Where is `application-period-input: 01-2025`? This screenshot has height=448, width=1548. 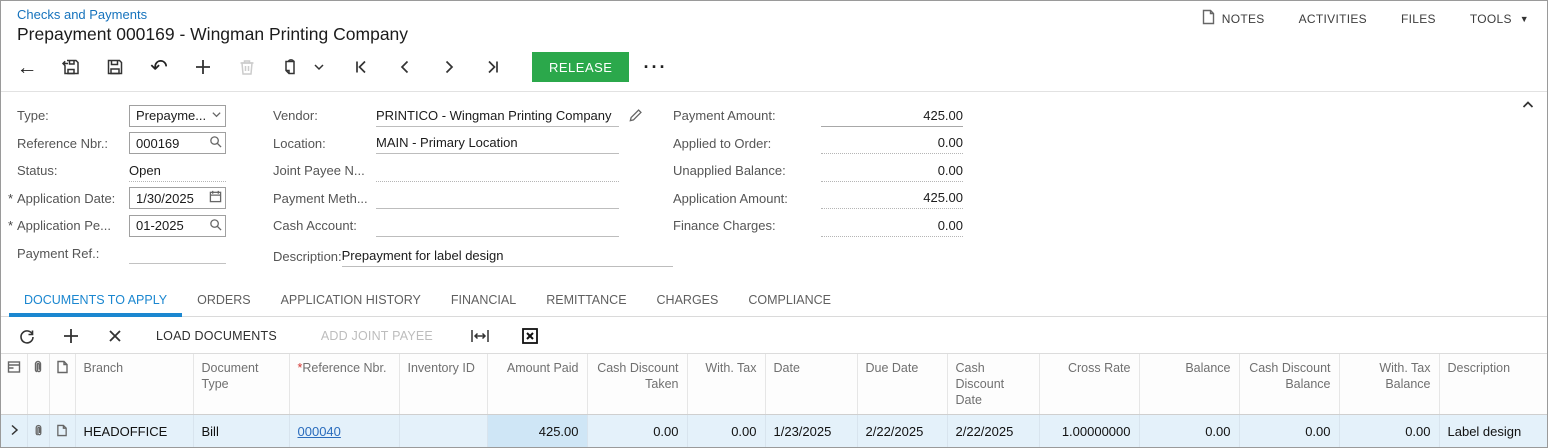
application-period-input: 01-2025 is located at coordinates (177, 225).